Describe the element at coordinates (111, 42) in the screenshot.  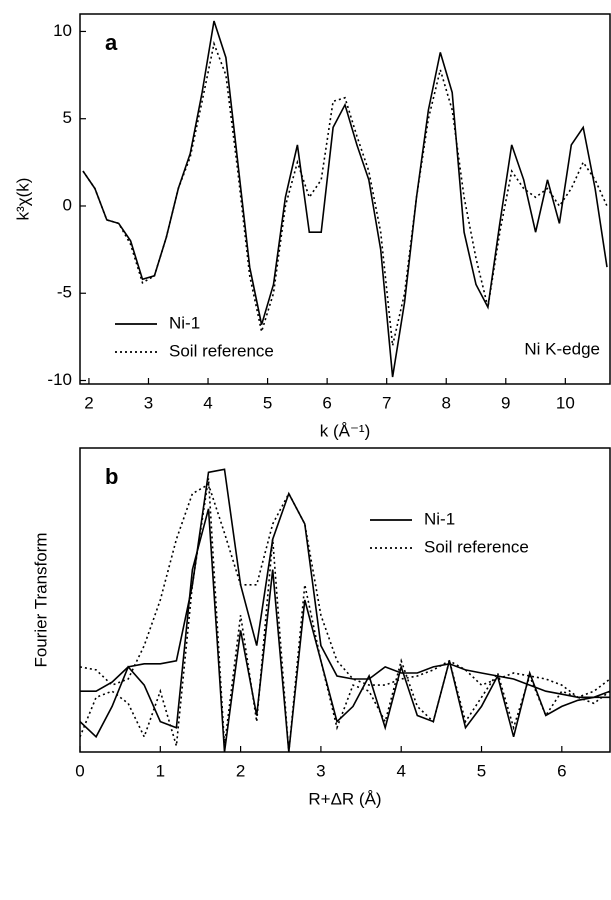
I see `panel-label: a` at that location.